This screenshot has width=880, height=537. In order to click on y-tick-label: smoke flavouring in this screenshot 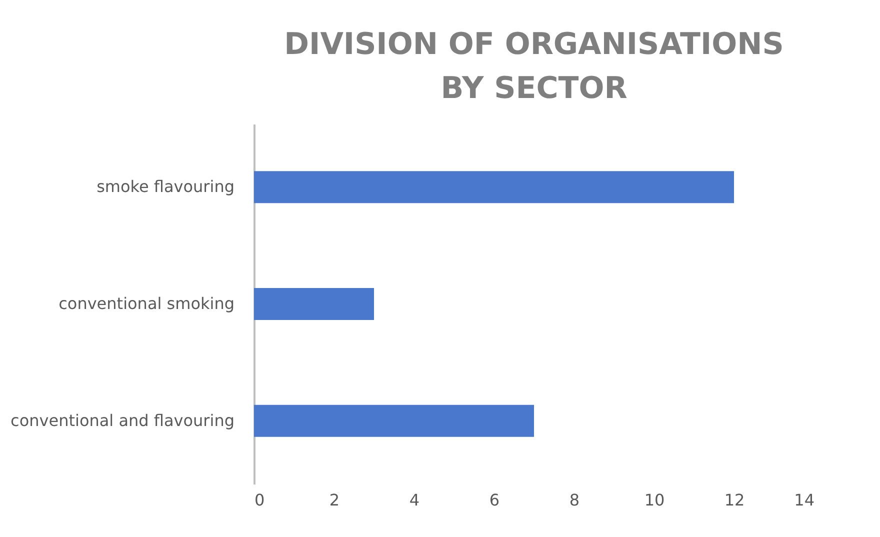, I will do `click(165, 186)`.